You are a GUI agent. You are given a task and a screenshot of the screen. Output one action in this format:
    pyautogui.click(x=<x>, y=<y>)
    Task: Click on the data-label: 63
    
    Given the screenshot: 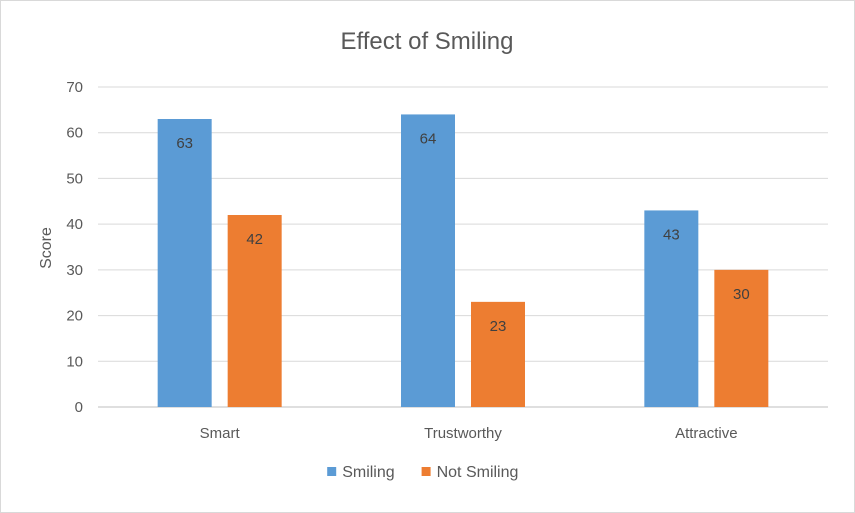 What is the action you would take?
    pyautogui.click(x=184, y=143)
    